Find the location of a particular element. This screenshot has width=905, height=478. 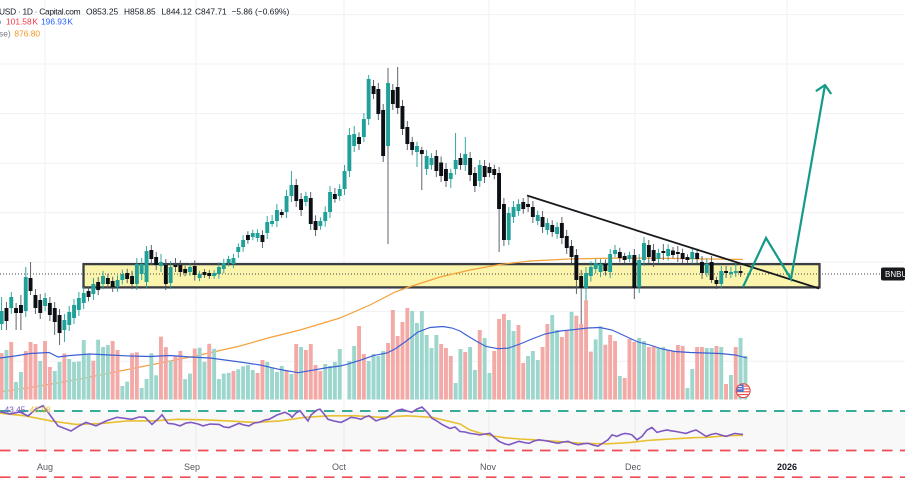

svg-text: 43.98 is located at coordinates (40, 410).